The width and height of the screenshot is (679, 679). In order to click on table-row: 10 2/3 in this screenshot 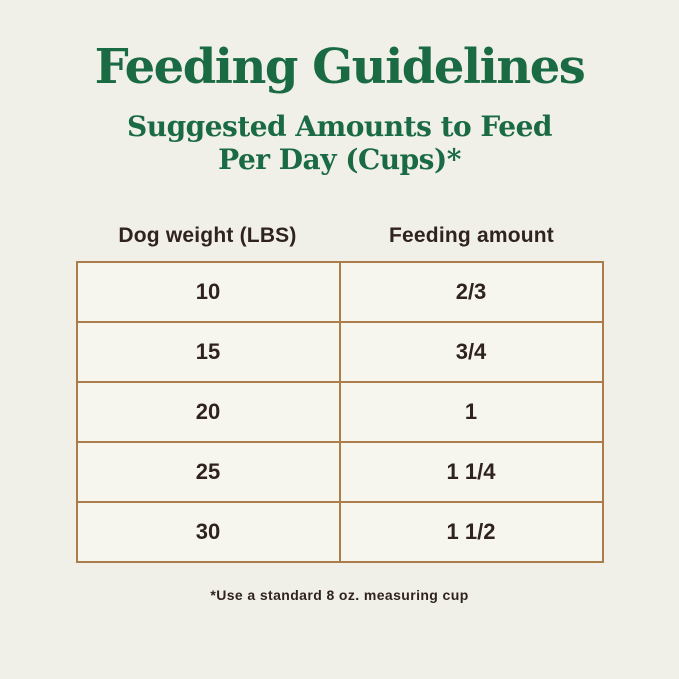, I will do `click(339, 292)`.